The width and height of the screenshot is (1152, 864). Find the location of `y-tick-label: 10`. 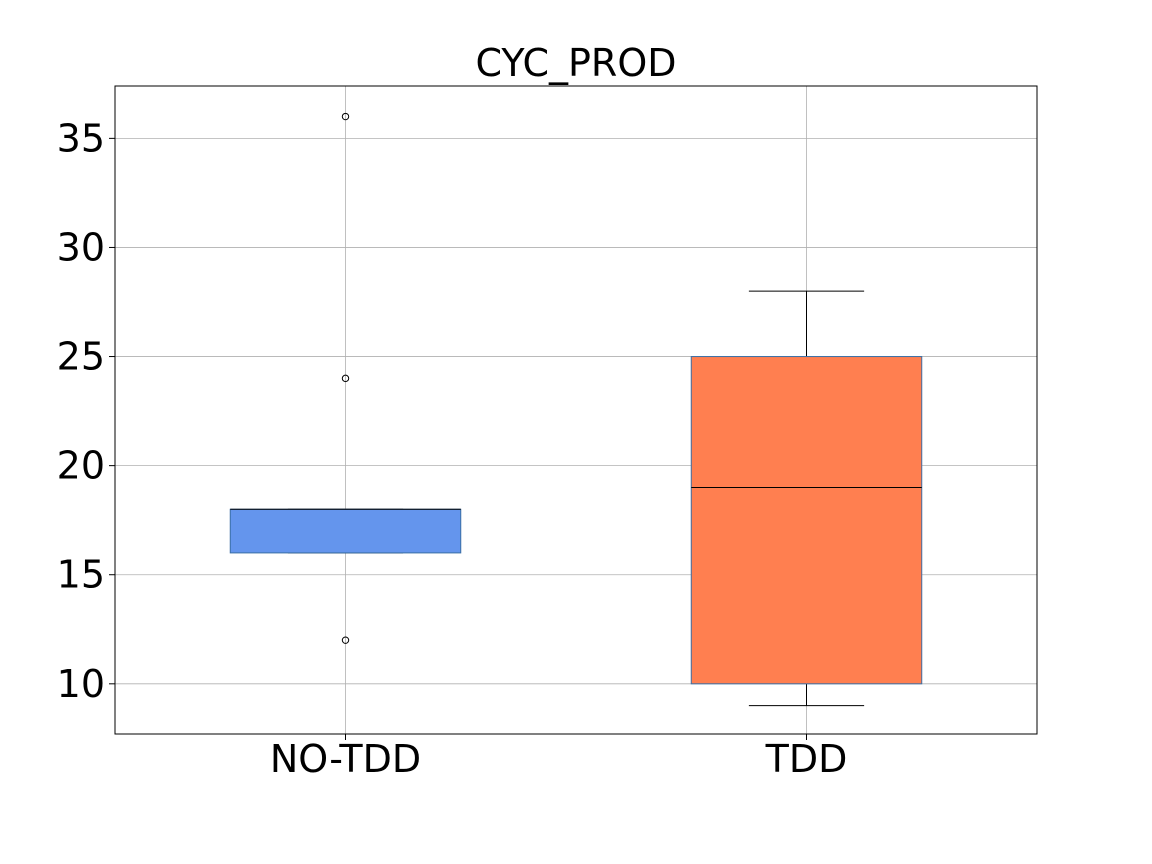

y-tick-label: 10 is located at coordinates (81, 684).